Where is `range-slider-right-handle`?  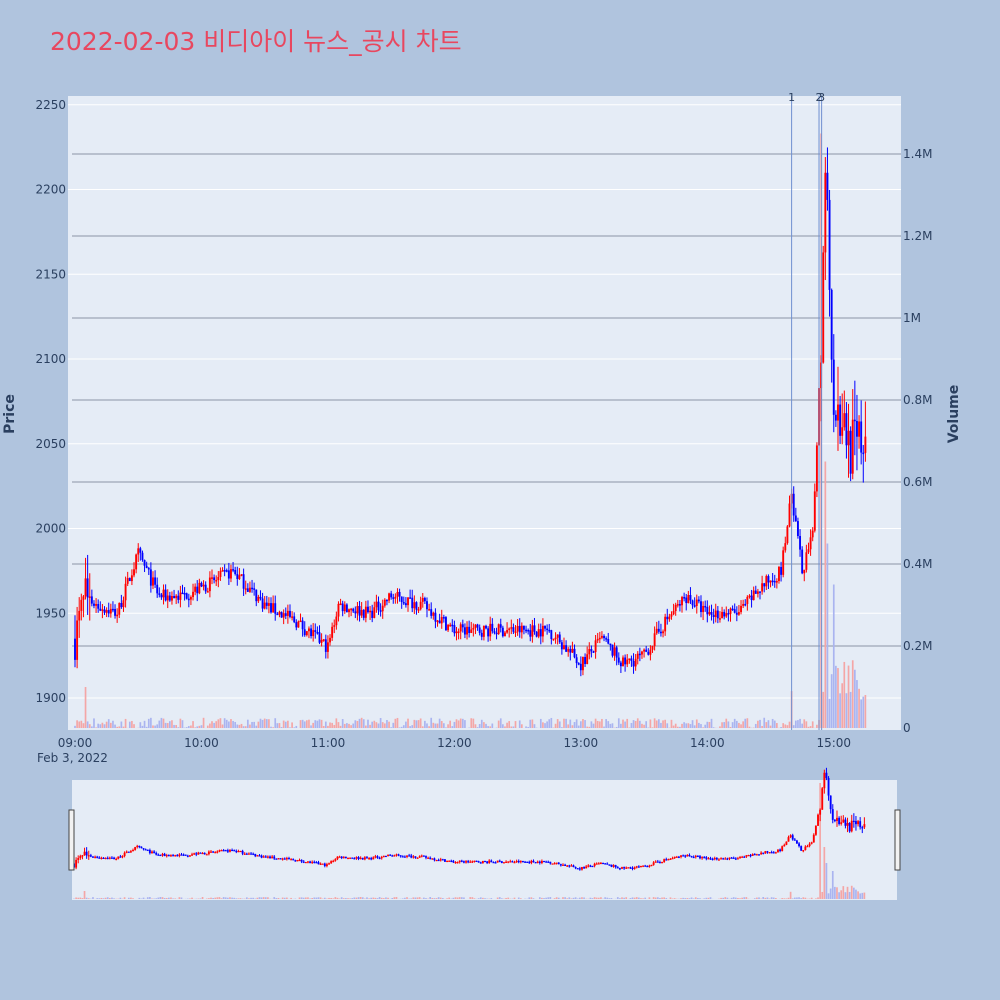 range-slider-right-handle is located at coordinates (897, 840).